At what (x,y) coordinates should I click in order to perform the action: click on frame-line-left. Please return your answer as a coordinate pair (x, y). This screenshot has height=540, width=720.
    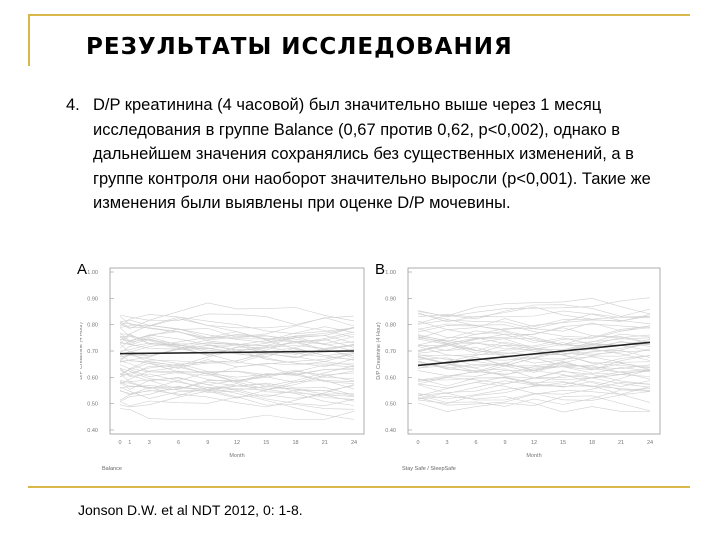
    Looking at the image, I should click on (29, 40).